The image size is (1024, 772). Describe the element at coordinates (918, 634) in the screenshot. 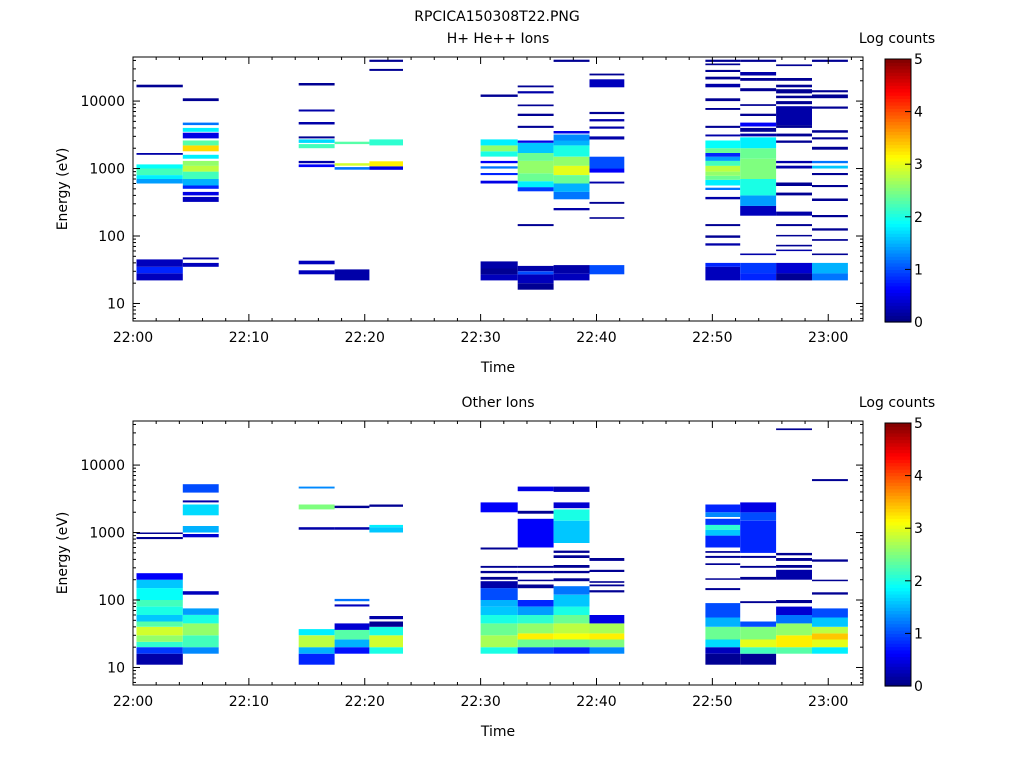

I see `colorbar-tick-label: 1` at that location.